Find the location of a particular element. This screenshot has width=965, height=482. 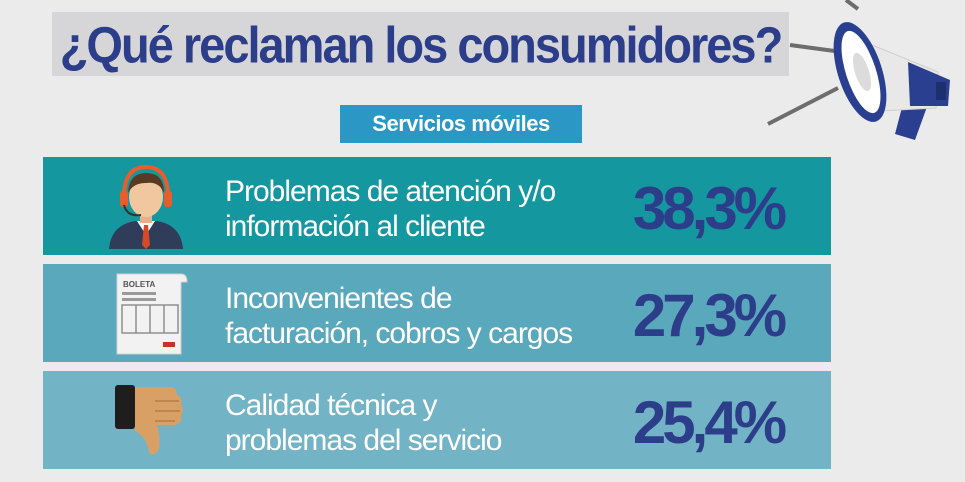

megaphone-icon is located at coordinates (858, 70).